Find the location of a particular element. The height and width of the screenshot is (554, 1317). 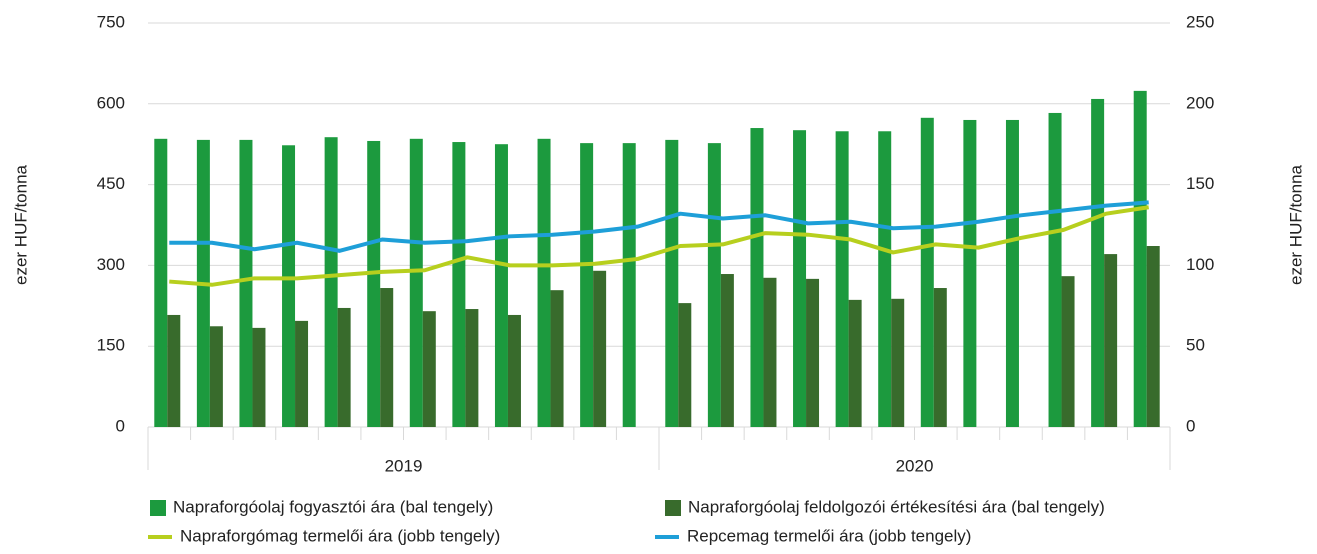

legend-label: Repcemag termelői ára (jobb tengely) is located at coordinates (829, 535).